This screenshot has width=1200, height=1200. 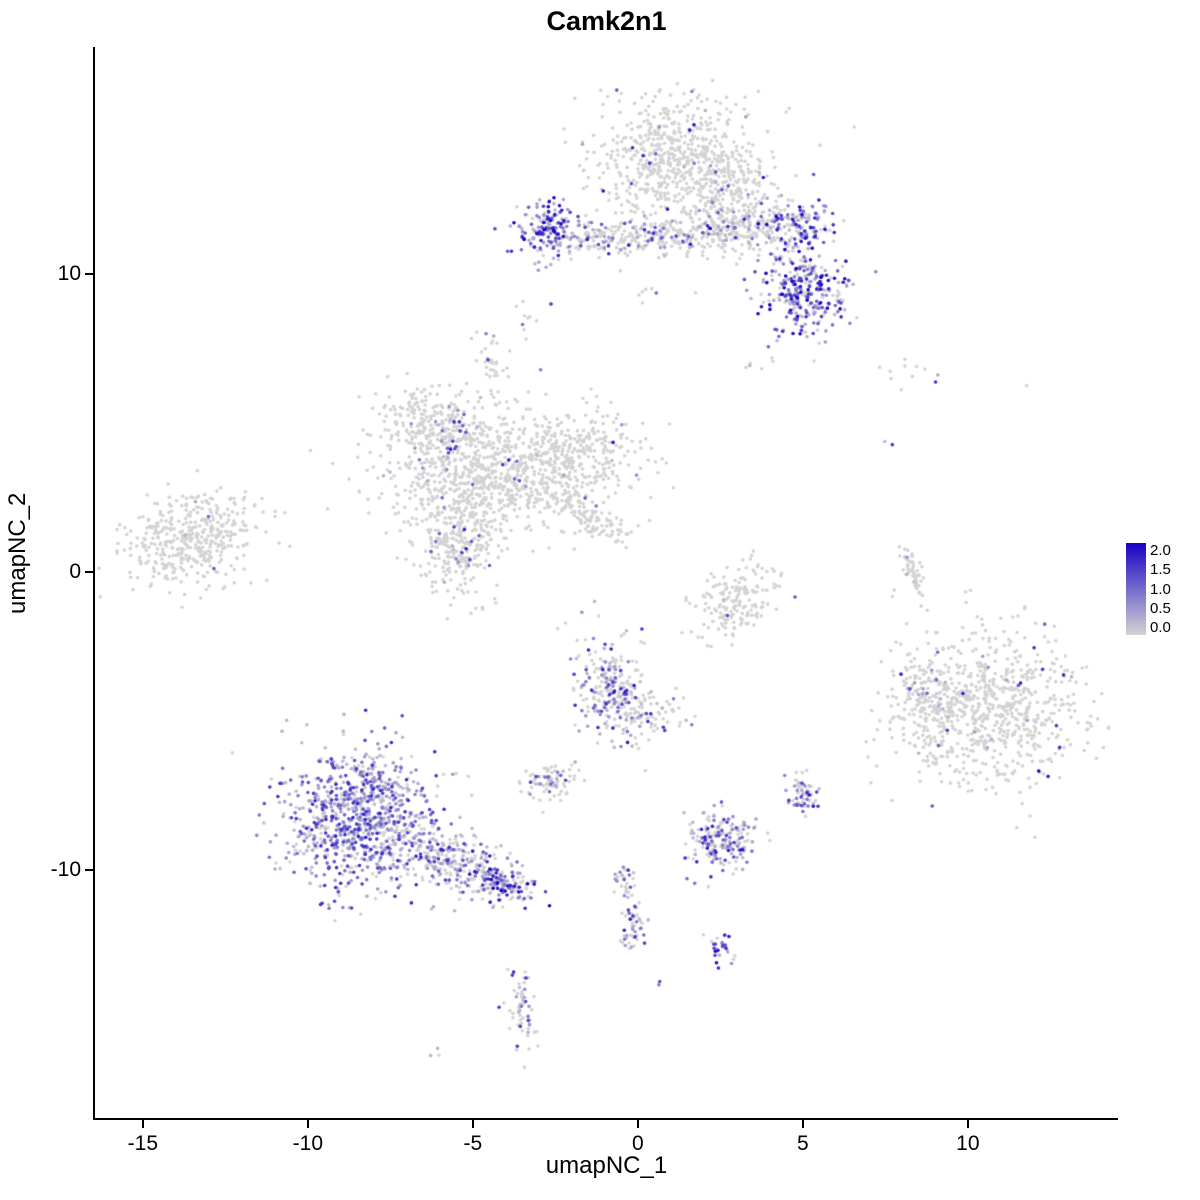 What do you see at coordinates (75, 572) in the screenshot?
I see `y-tick-label: 0` at bounding box center [75, 572].